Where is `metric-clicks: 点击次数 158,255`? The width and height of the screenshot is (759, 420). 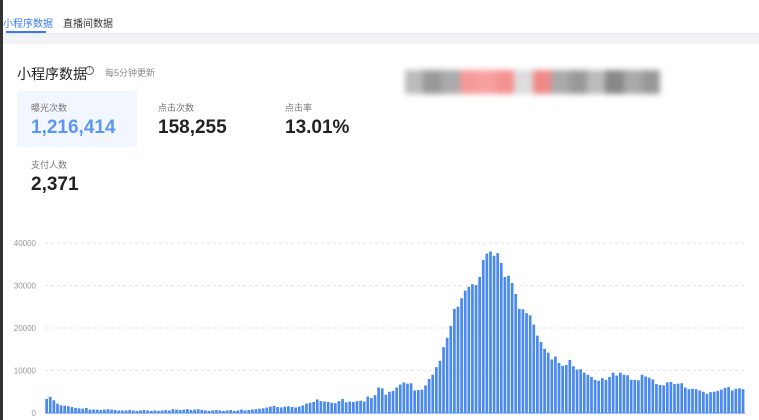 metric-clicks: 点击次数 158,255 is located at coordinates (204, 119).